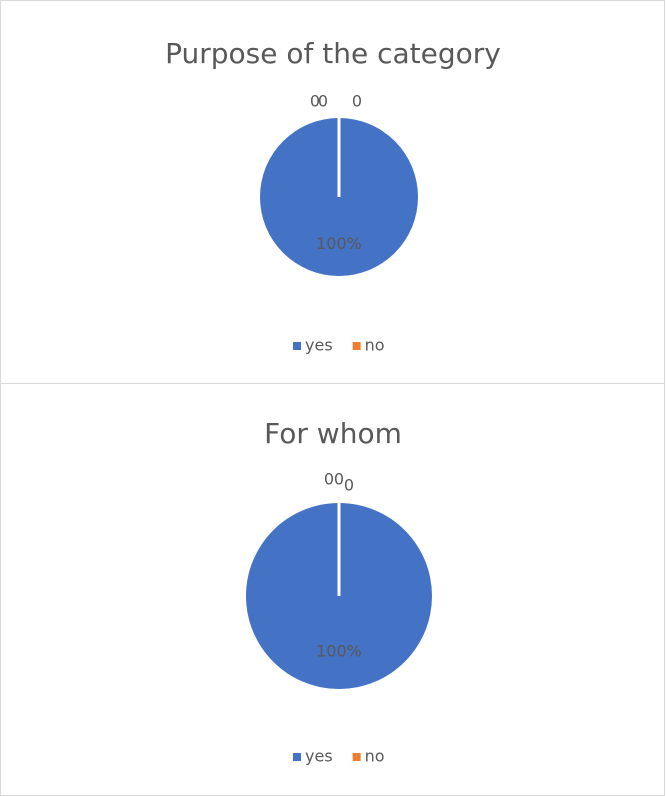 This screenshot has height=796, width=666. What do you see at coordinates (333, 433) in the screenshot?
I see `chart-title: For whom` at bounding box center [333, 433].